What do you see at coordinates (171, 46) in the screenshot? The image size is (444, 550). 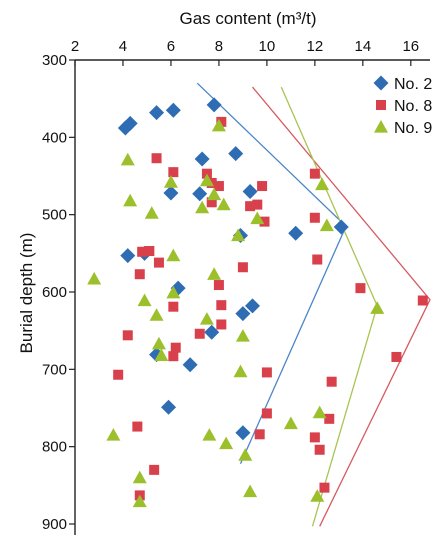 I see `x-tick-label: 6` at bounding box center [171, 46].